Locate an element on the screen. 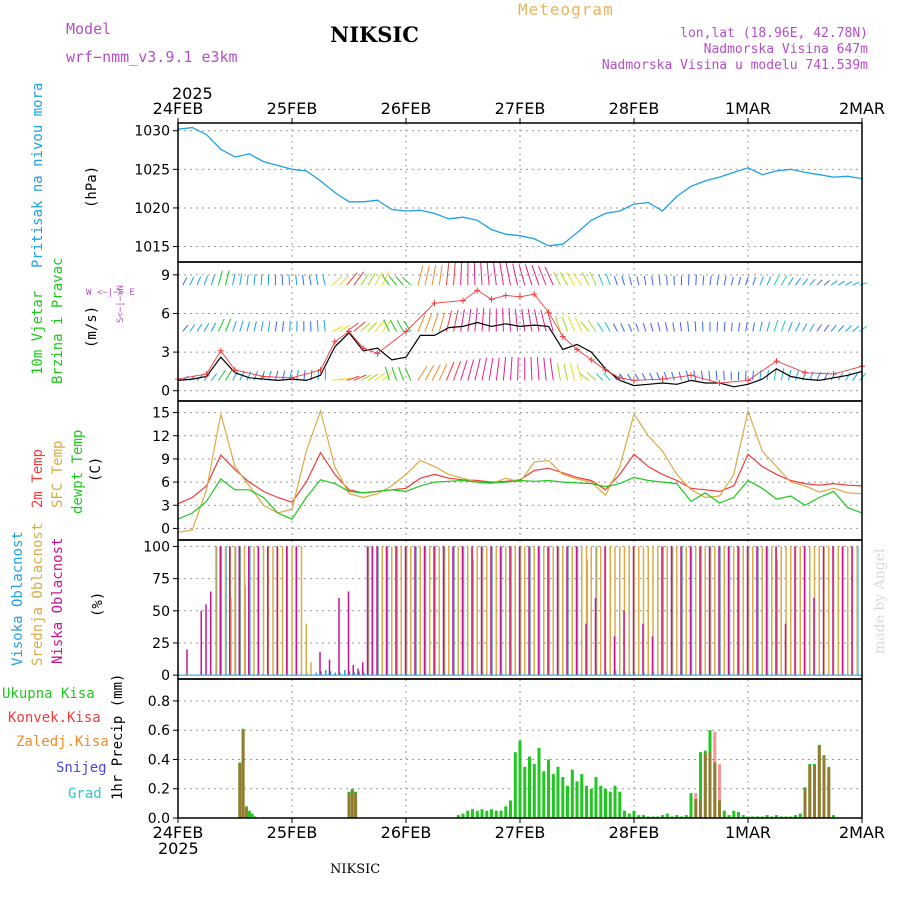  sfc-temp-line is located at coordinates (520, 470).